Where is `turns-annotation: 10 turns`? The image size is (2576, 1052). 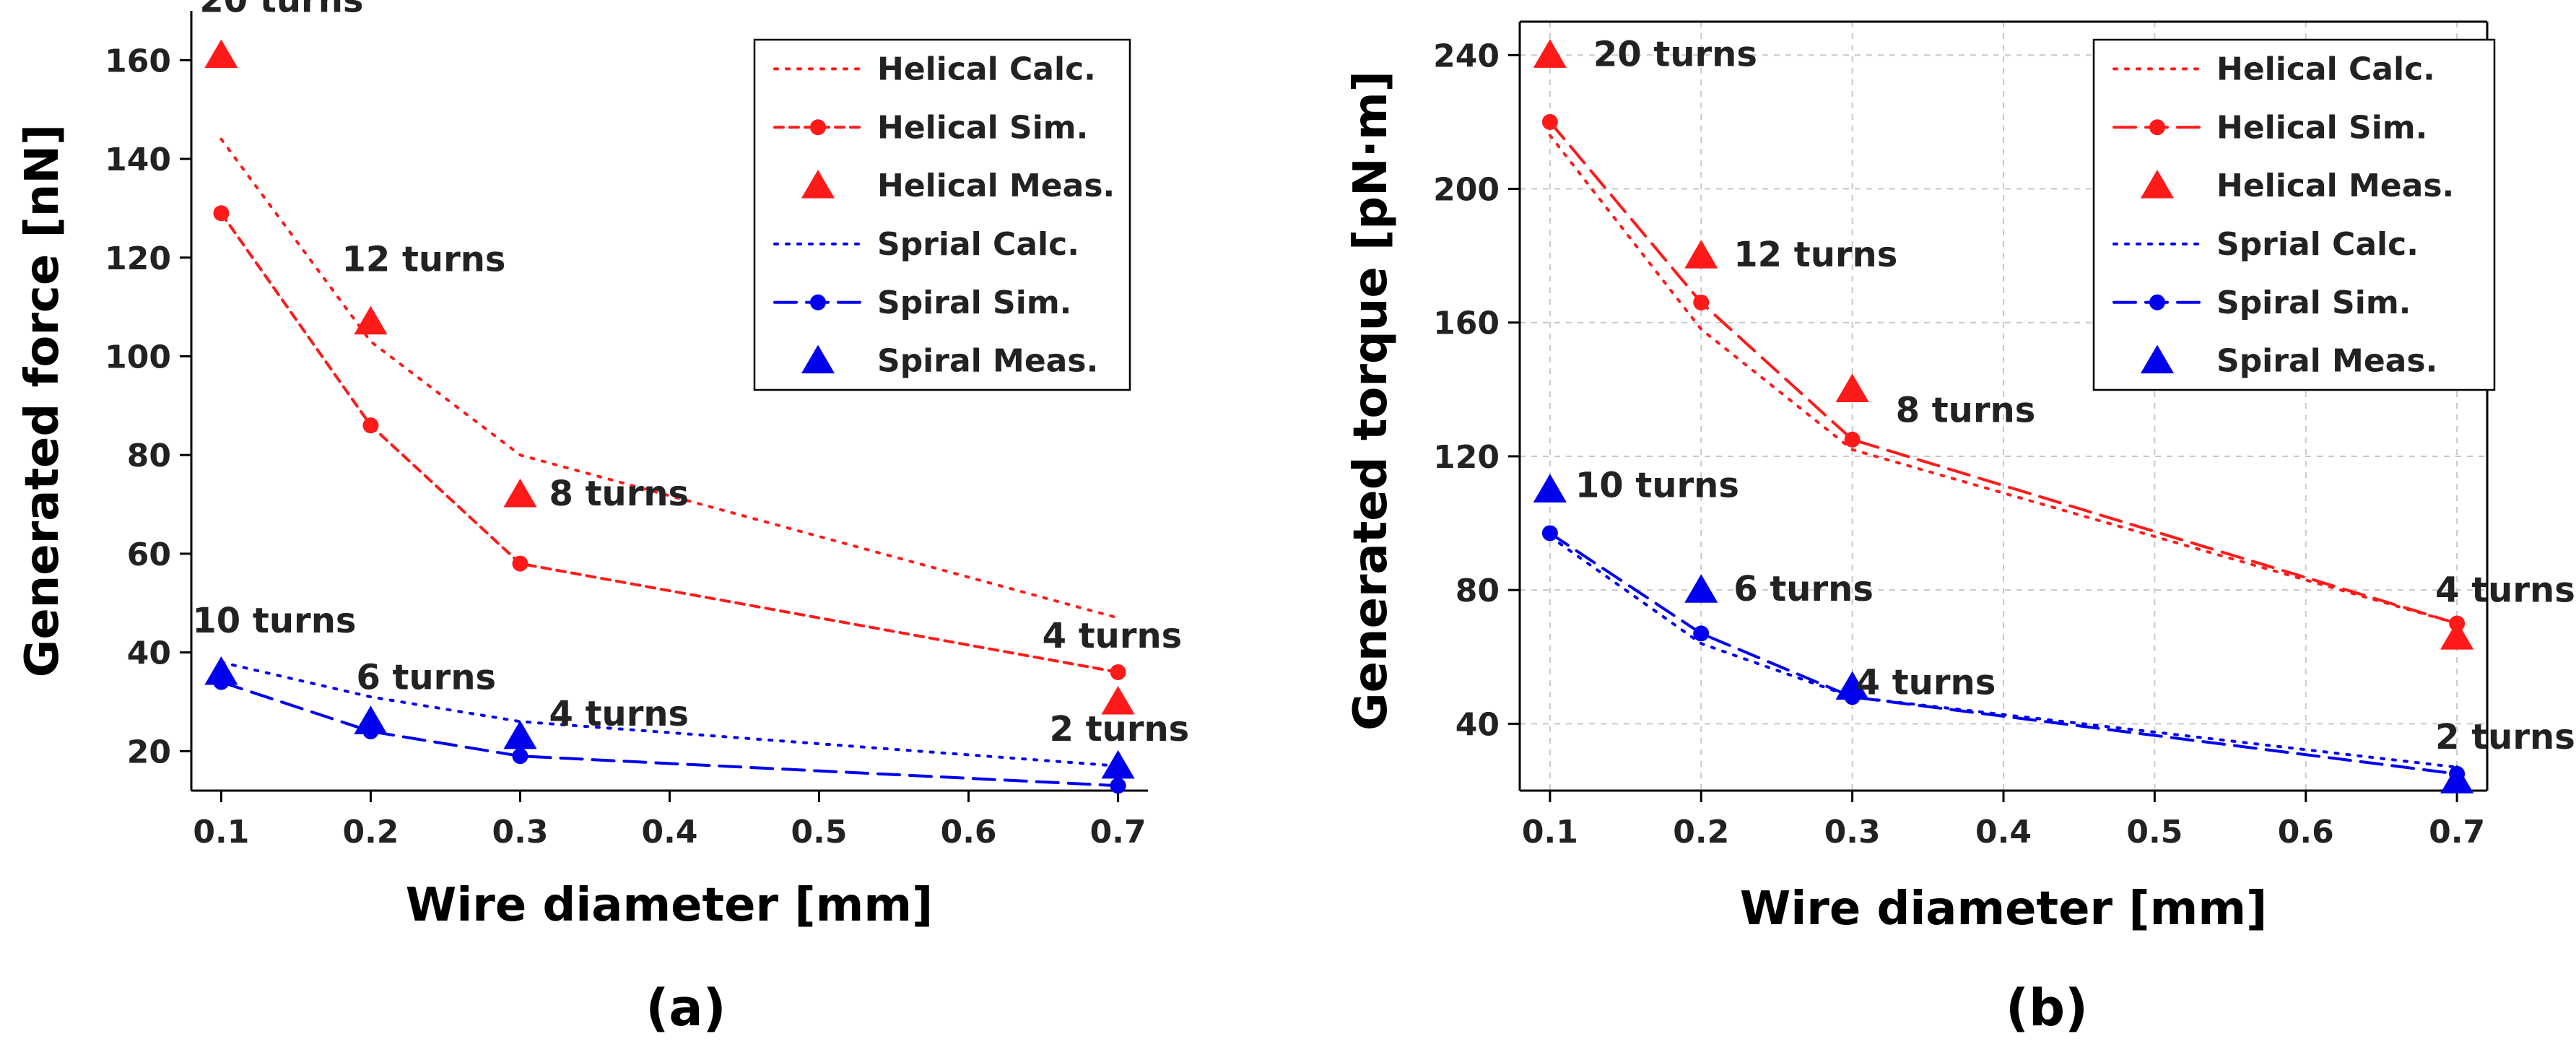
turns-annotation: 10 turns is located at coordinates (1657, 485).